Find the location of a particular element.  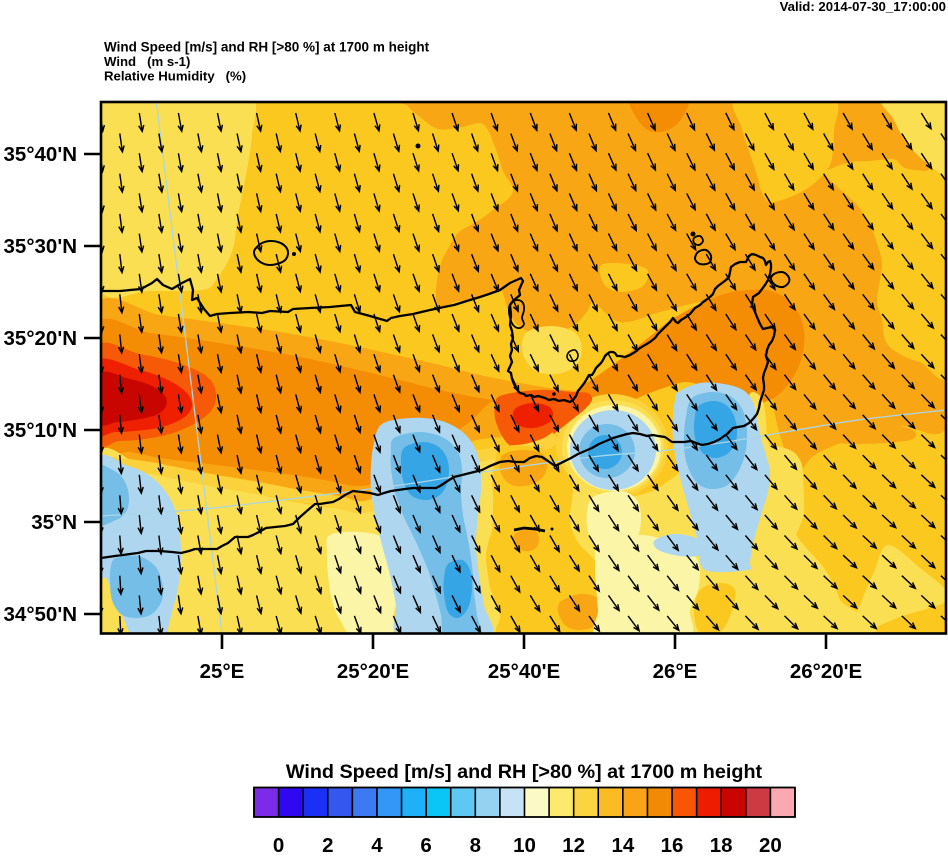

svg-text: Relative Humidity (%) is located at coordinates (175, 76).